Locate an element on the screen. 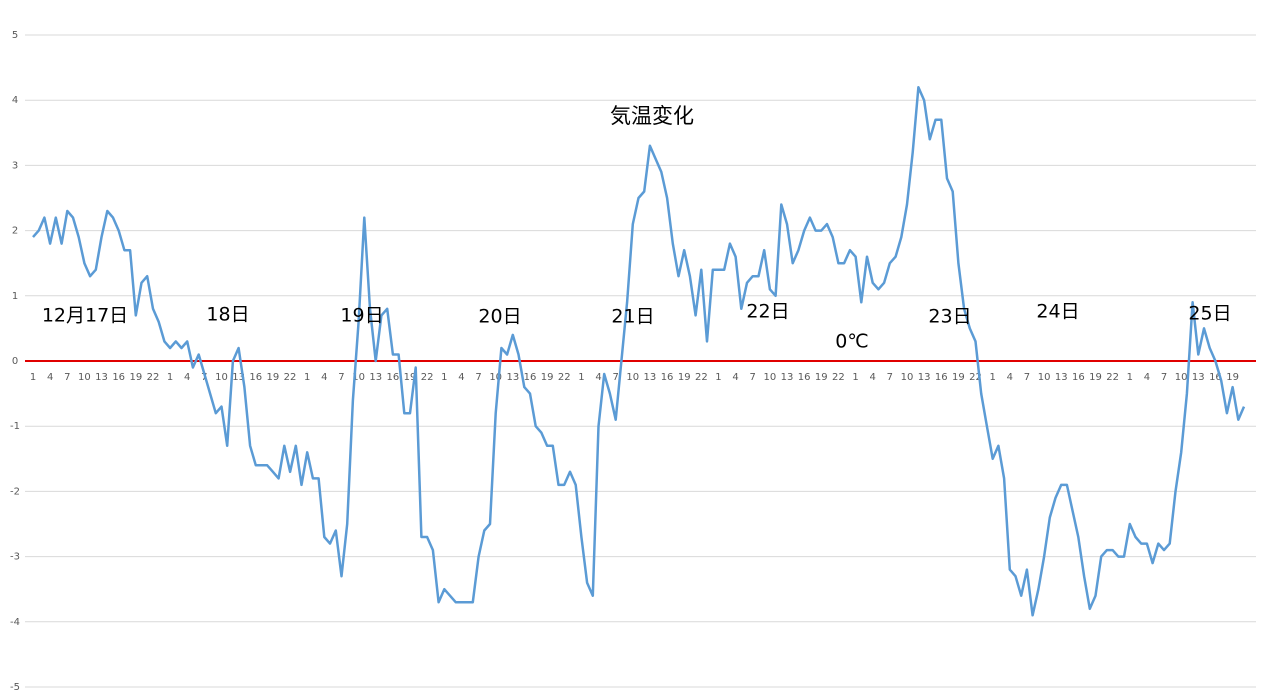  y-tick-label: 2 is located at coordinates (15, 231).